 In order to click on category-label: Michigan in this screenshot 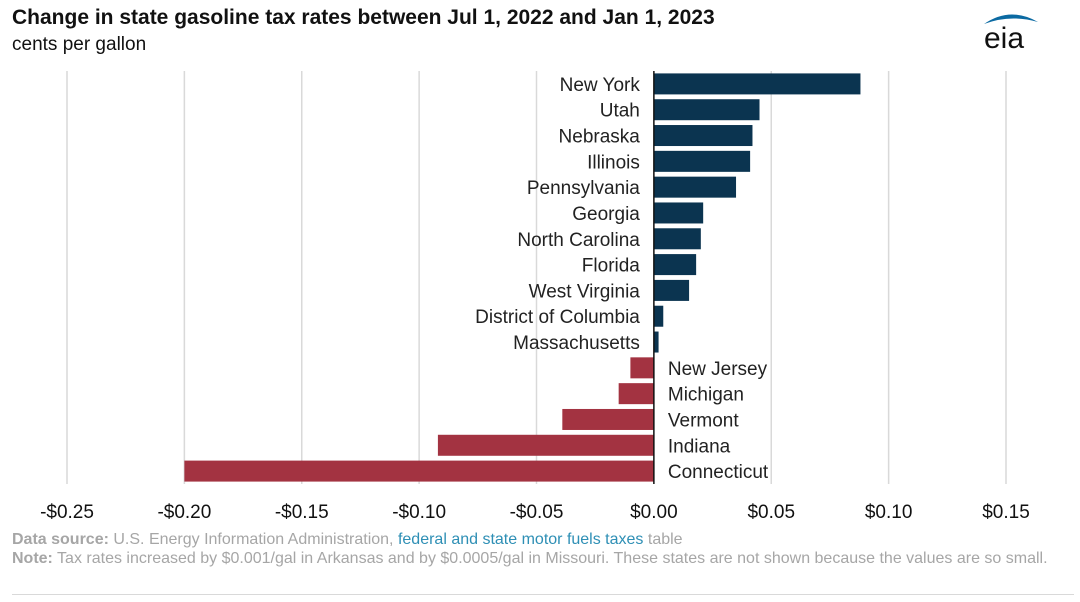, I will do `click(706, 395)`.